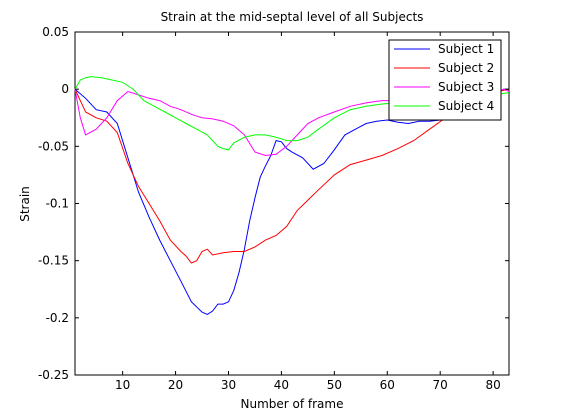 The width and height of the screenshot is (561, 420). I want to click on x-tick-label: 20, so click(175, 385).